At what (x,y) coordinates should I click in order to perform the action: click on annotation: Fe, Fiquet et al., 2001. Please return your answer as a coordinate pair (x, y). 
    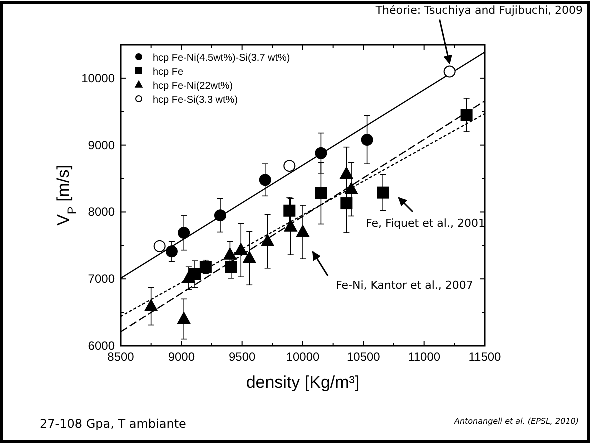
    Looking at the image, I should click on (426, 223).